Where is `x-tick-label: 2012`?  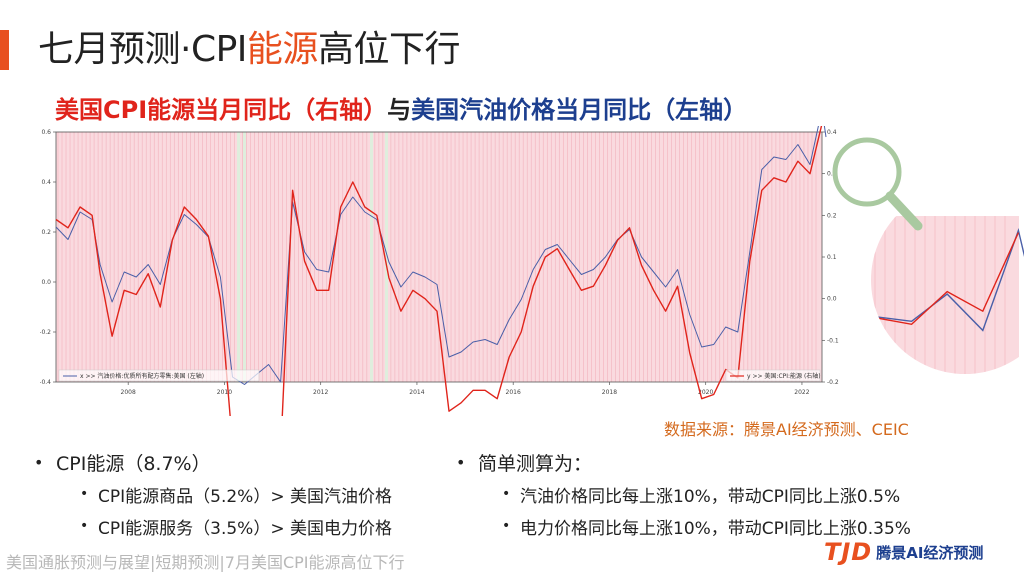
x-tick-label: 2012 is located at coordinates (320, 392).